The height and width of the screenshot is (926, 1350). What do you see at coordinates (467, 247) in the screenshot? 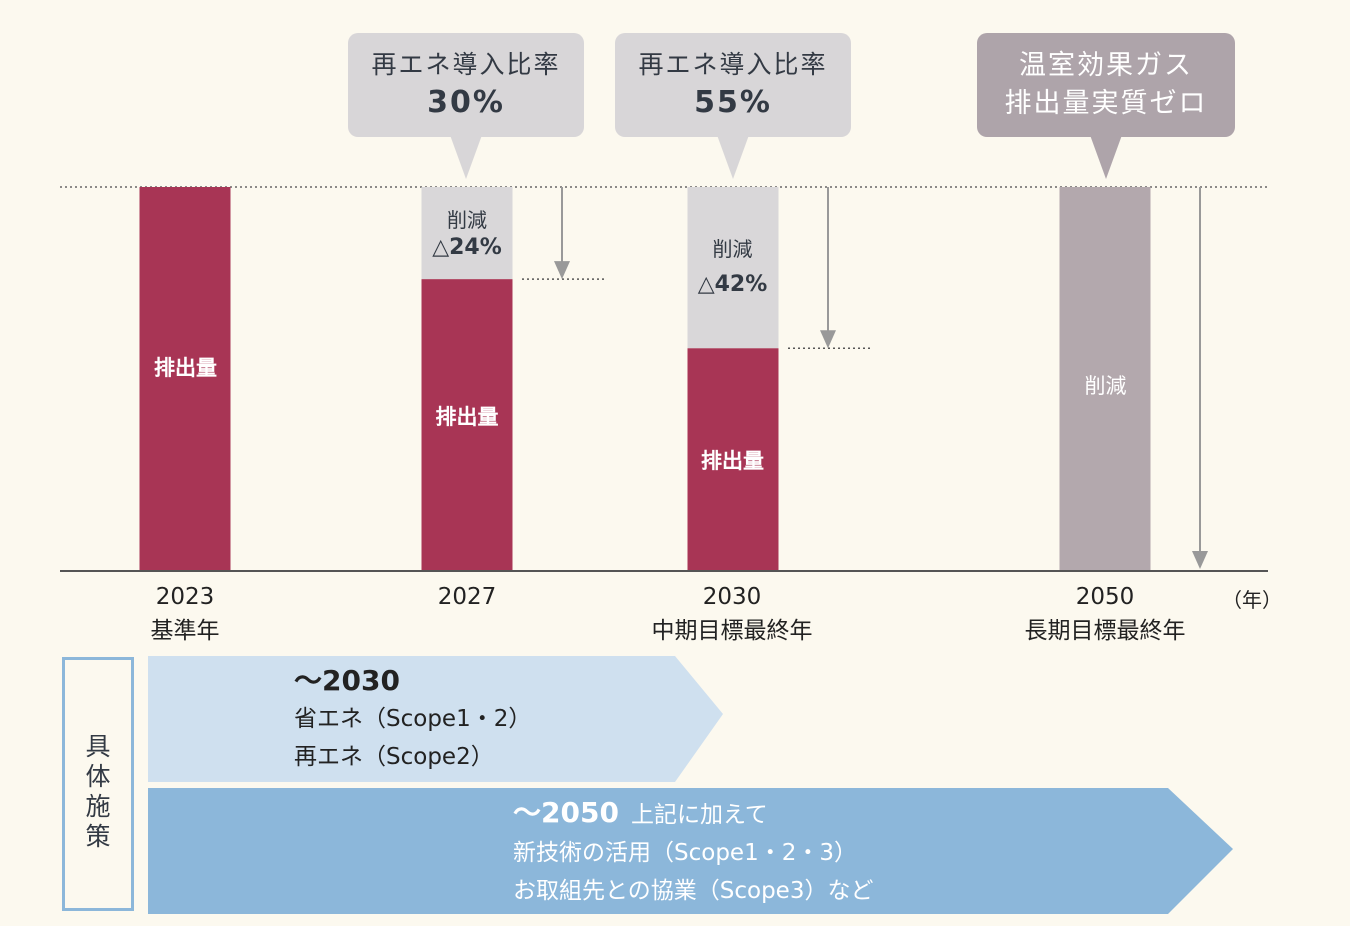
I see `bar-2027-reduction-pct: △24%` at bounding box center [467, 247].